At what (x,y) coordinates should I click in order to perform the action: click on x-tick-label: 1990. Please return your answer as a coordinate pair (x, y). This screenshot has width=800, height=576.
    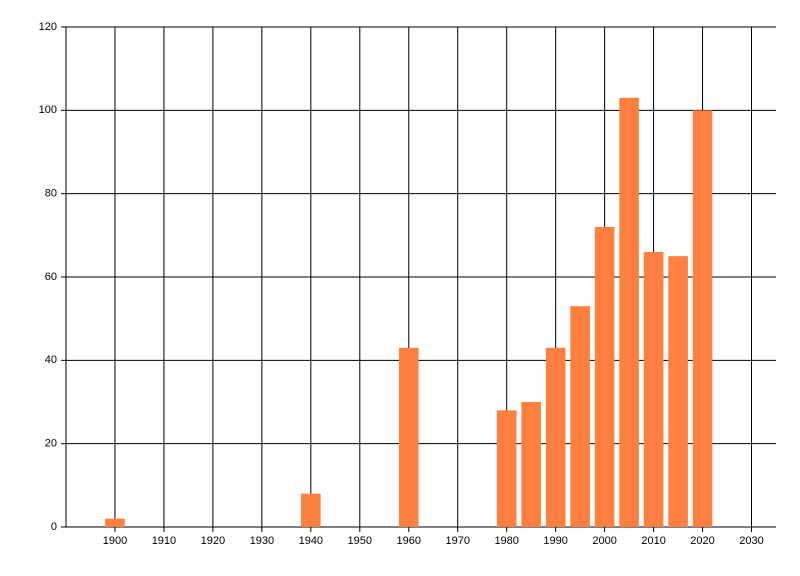
    Looking at the image, I should click on (555, 541).